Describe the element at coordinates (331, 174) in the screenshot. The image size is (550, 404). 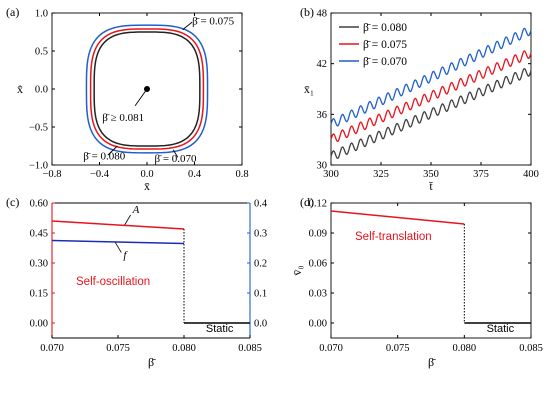
I see `x-tick-label: 300` at that location.